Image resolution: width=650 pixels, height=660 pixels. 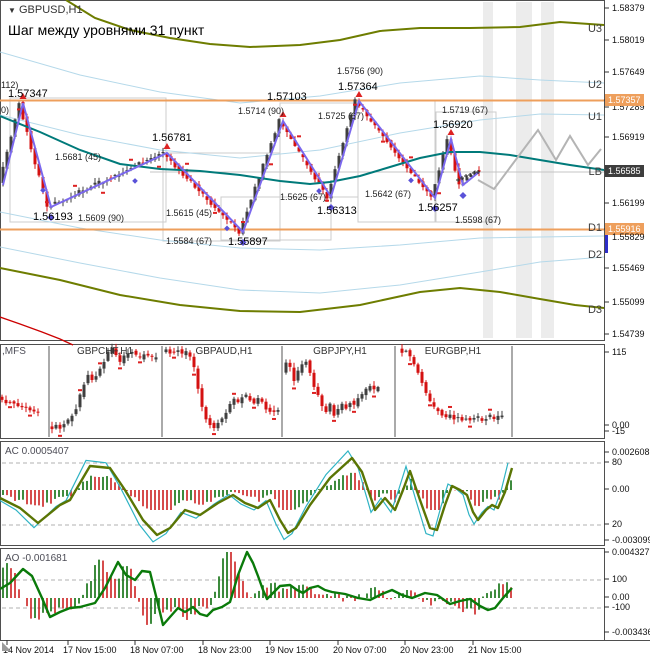 I want to click on ao-indicator-panel, so click(x=302, y=594).